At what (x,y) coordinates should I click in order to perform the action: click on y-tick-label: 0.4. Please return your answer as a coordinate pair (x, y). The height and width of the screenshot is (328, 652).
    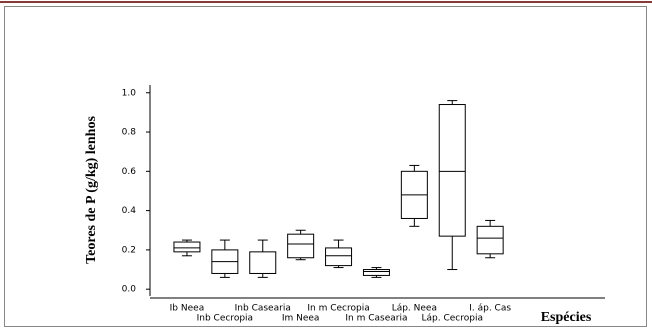
    Looking at the image, I should click on (129, 211).